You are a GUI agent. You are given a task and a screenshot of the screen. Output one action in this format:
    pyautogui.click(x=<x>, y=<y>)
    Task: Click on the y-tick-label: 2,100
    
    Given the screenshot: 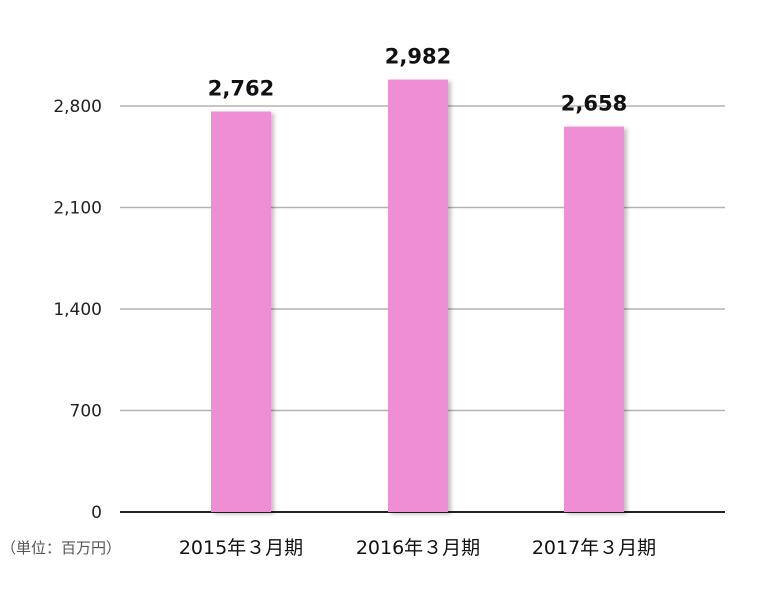 What is the action you would take?
    pyautogui.click(x=77, y=209)
    